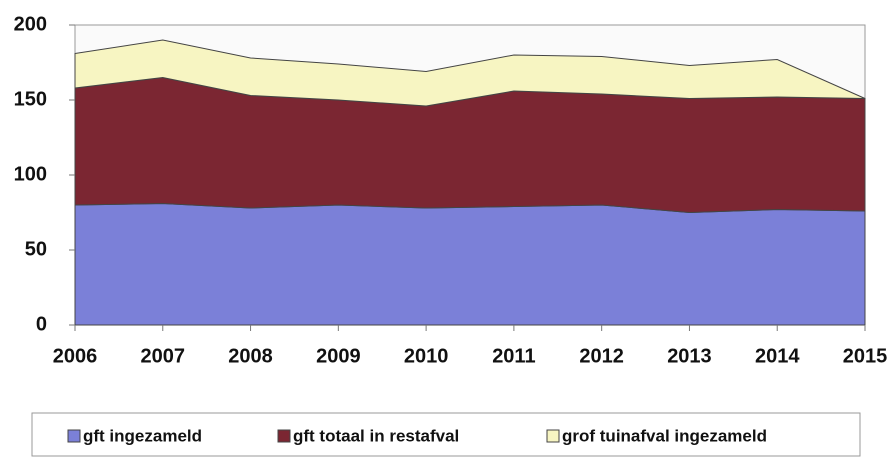 This screenshot has height=457, width=895. I want to click on x-tick-label: 2014, so click(777, 356).